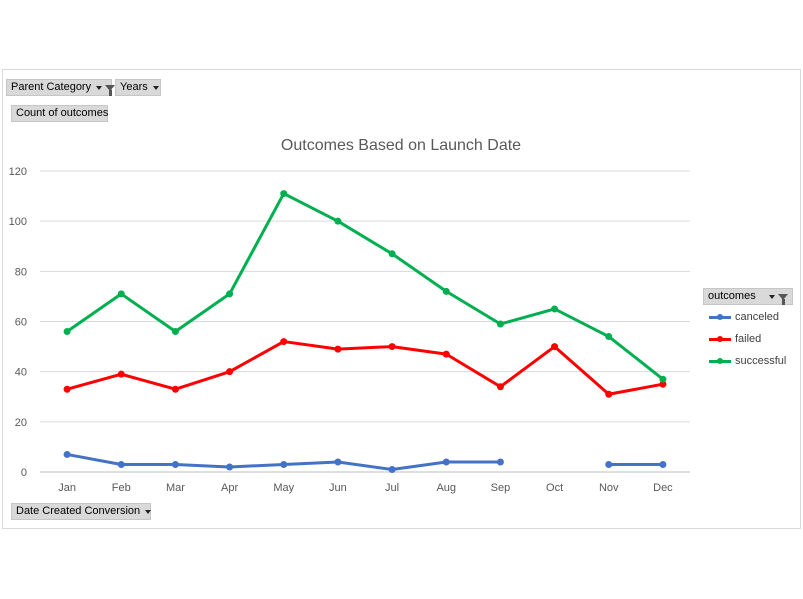  Describe the element at coordinates (175, 488) in the screenshot. I see `x-tick-label: Mar` at that location.